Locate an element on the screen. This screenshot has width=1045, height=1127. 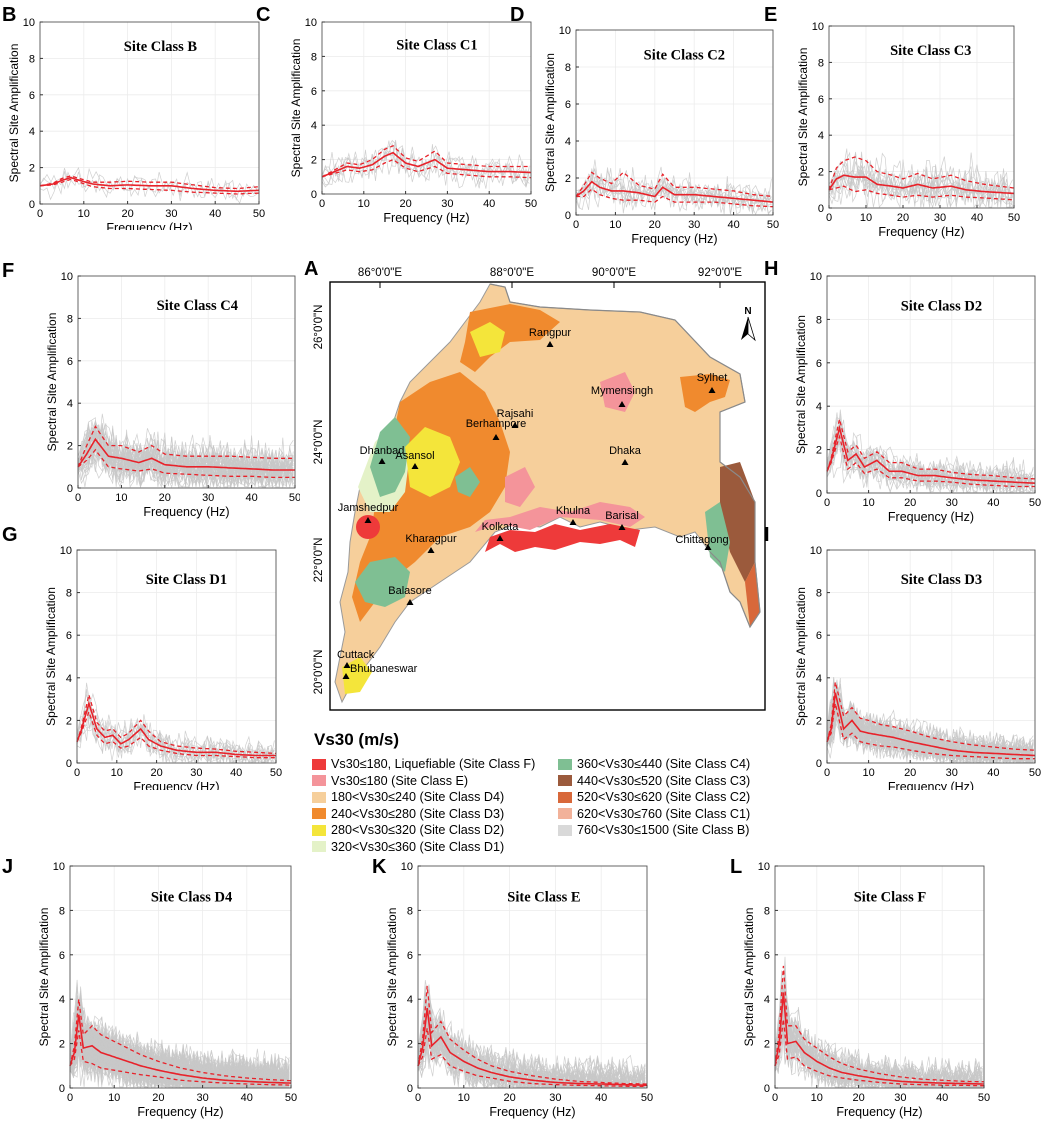
chart-title: Site Class C4 is located at coordinates (197, 306).